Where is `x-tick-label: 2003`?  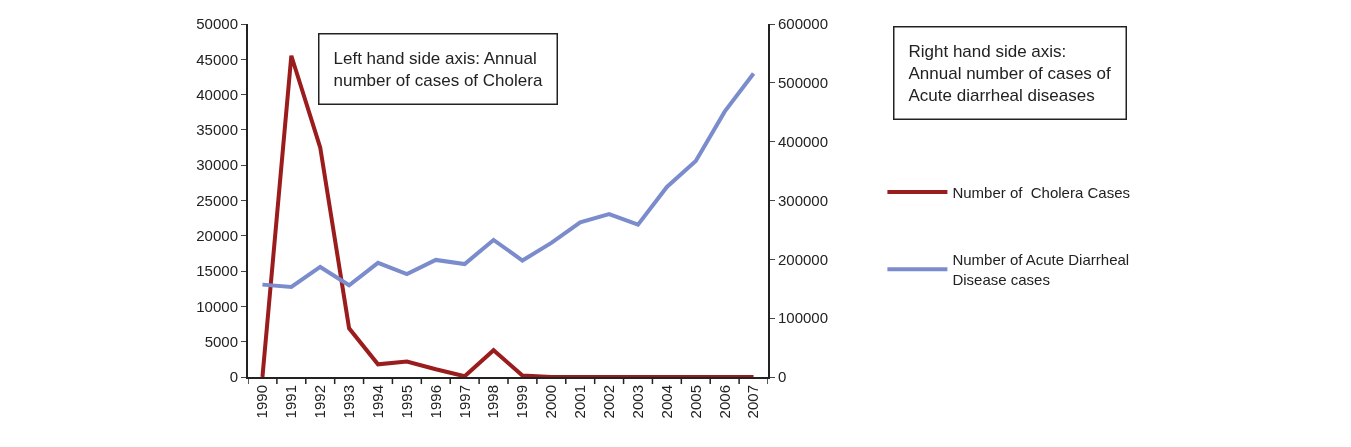
x-tick-label: 2003 is located at coordinates (637, 402).